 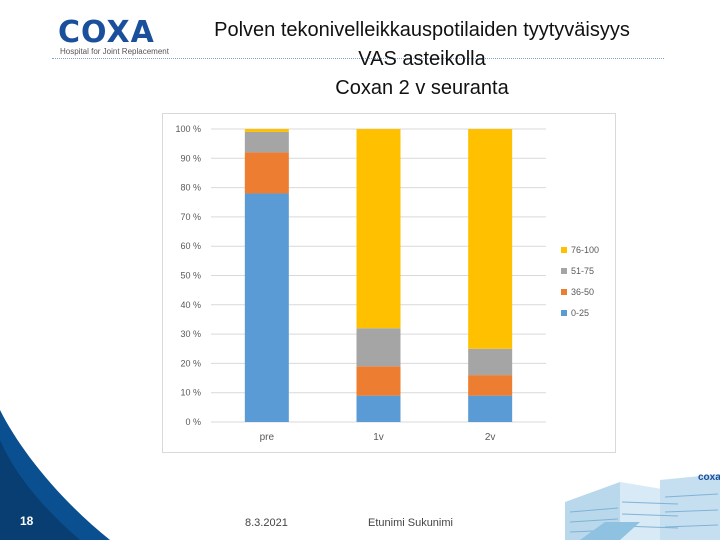 I want to click on title-line-2: VAS asteikolla, so click(x=422, y=59).